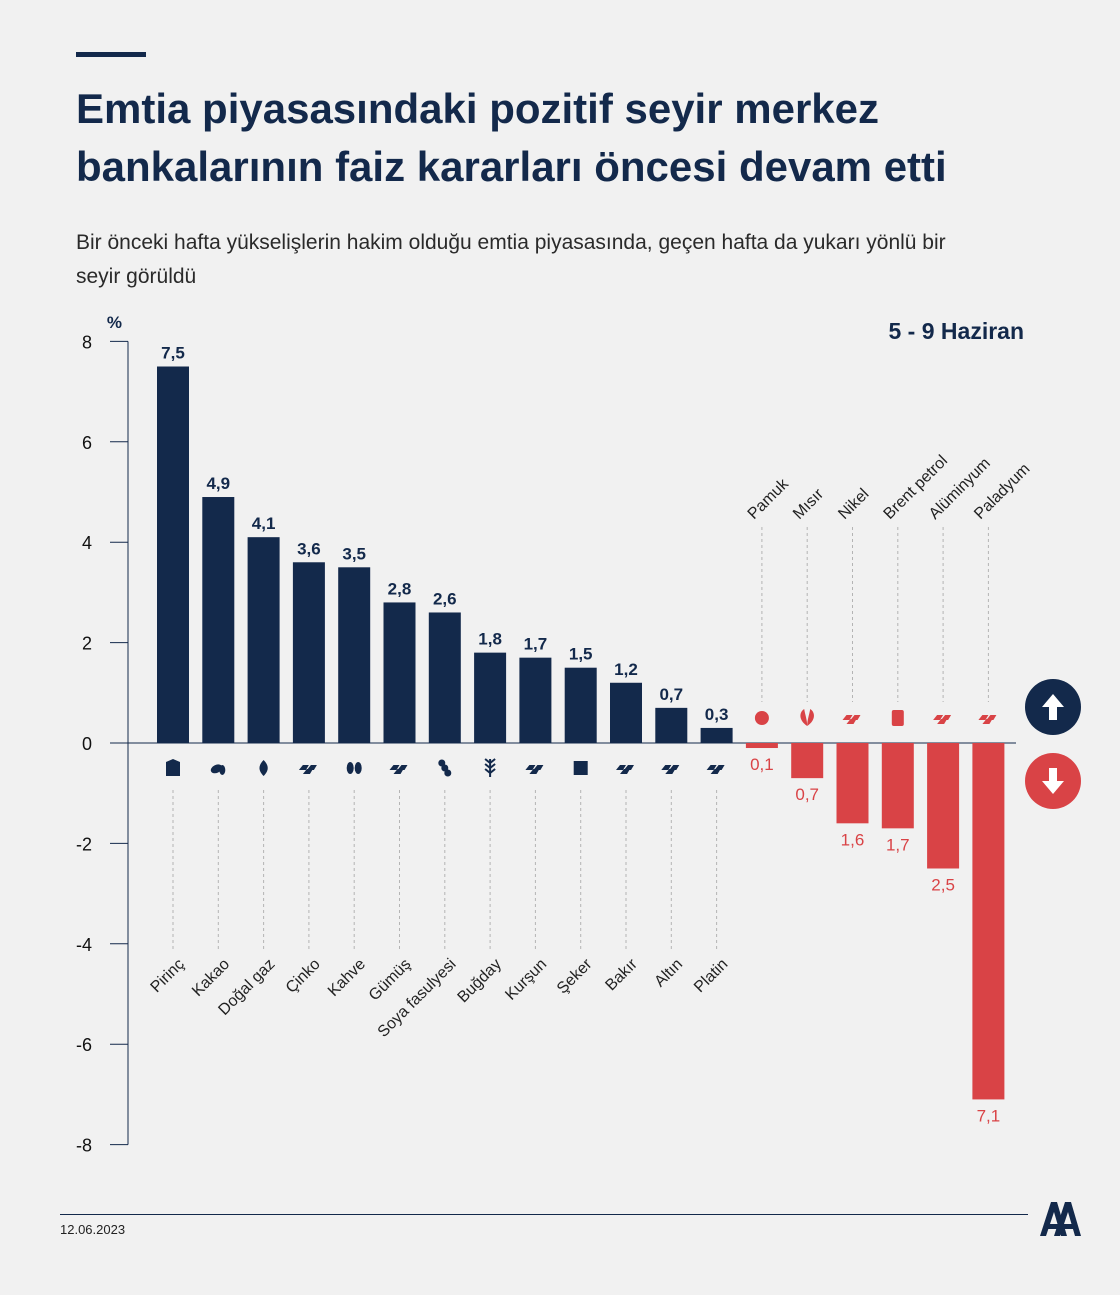 This screenshot has width=1120, height=1295. I want to click on y-tick-label: 4, so click(87, 543).